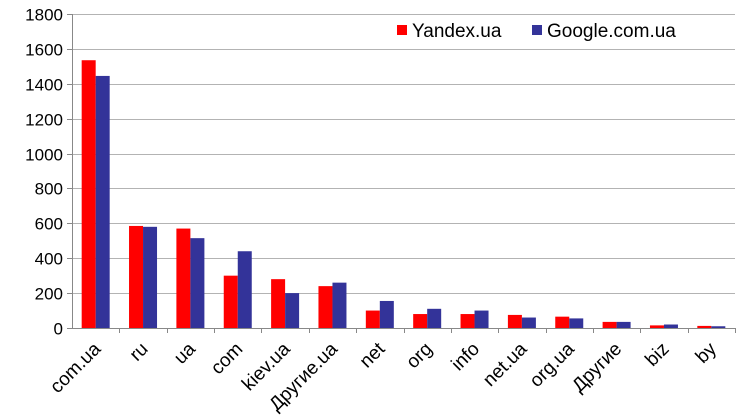 The width and height of the screenshot is (737, 420). Describe the element at coordinates (44, 50) in the screenshot. I see `y-tick-label: 1600` at that location.